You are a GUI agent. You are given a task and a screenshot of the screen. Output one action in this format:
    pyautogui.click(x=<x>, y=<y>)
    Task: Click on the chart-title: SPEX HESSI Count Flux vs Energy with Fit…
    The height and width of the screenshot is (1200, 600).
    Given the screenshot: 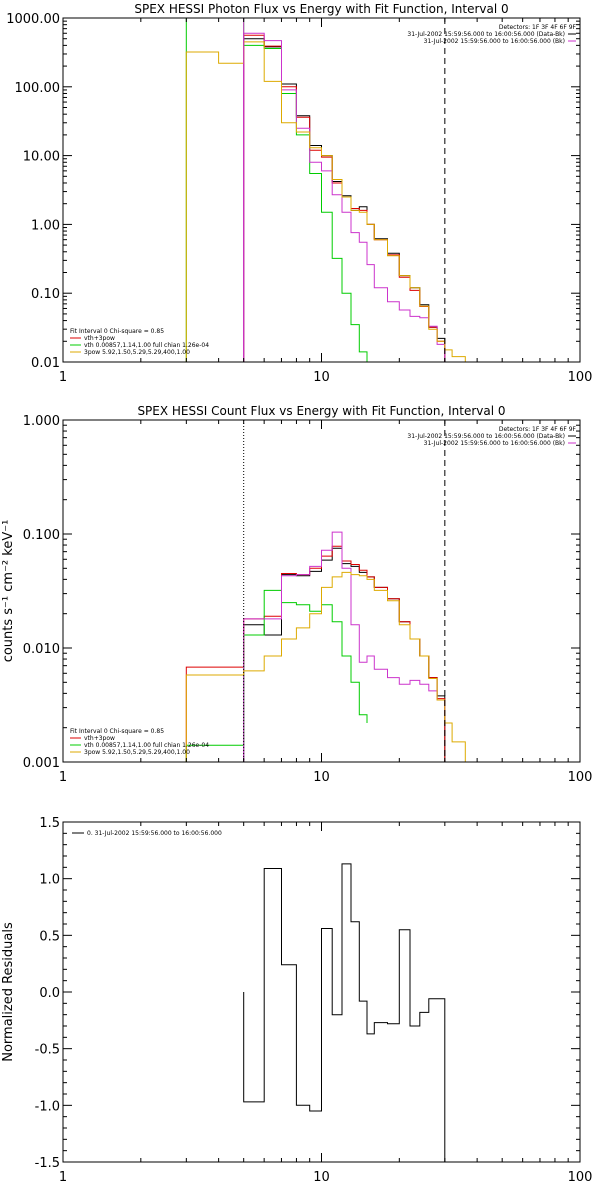 What is the action you would take?
    pyautogui.click(x=321, y=411)
    